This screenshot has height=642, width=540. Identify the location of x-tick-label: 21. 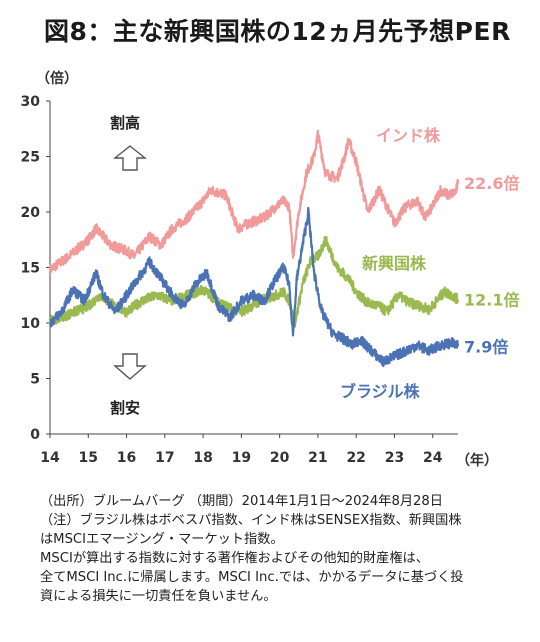
(317, 458).